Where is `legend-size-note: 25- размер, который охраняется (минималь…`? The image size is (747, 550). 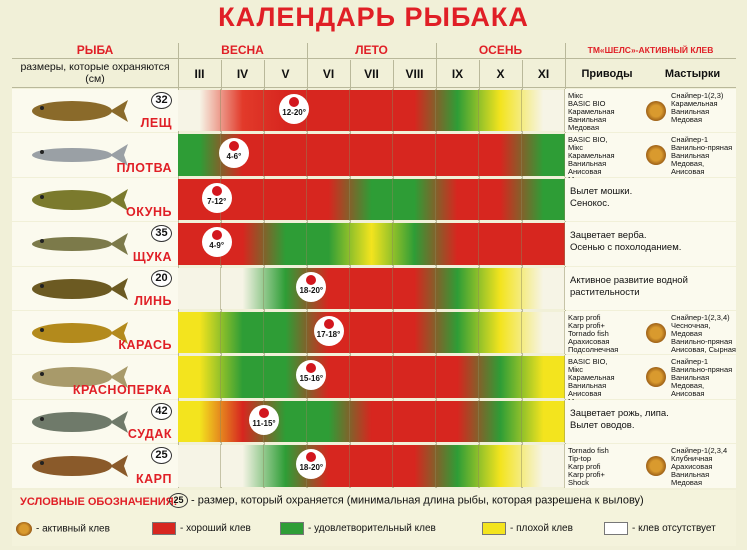
legend-size-note: 25- размер, который охраняется (минималь… is located at coordinates (406, 500).